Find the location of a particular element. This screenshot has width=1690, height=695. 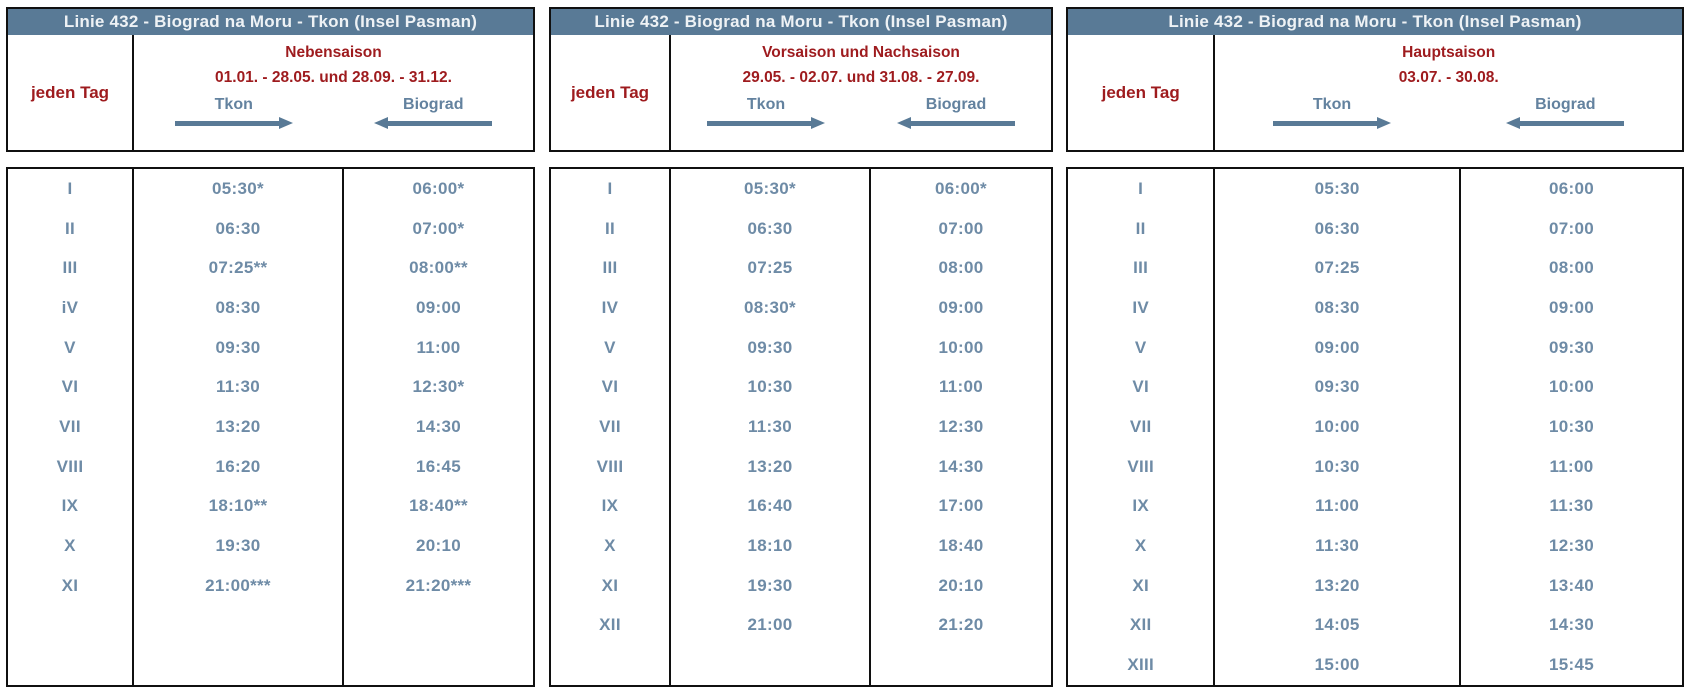

tkon-time: 07:25** is located at coordinates (239, 268).